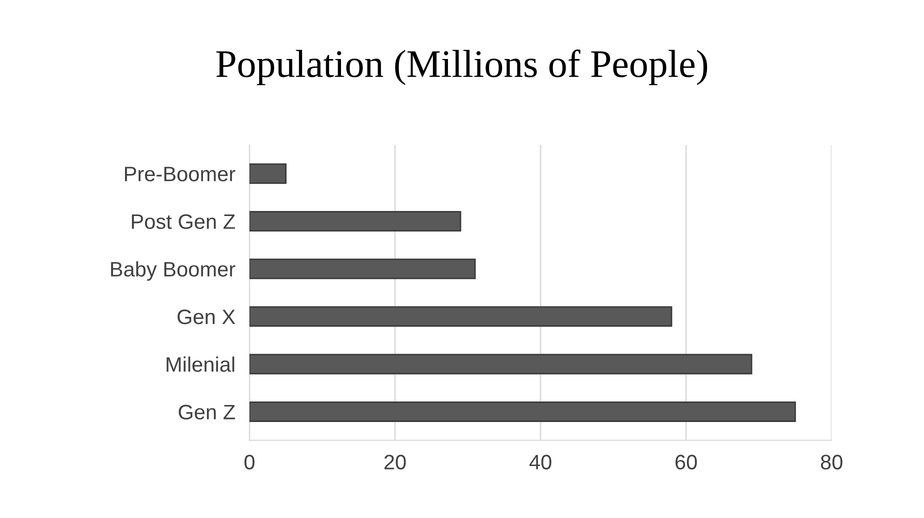 This screenshot has height=518, width=924. What do you see at coordinates (686, 462) in the screenshot?
I see `x-tick-label: 60` at bounding box center [686, 462].